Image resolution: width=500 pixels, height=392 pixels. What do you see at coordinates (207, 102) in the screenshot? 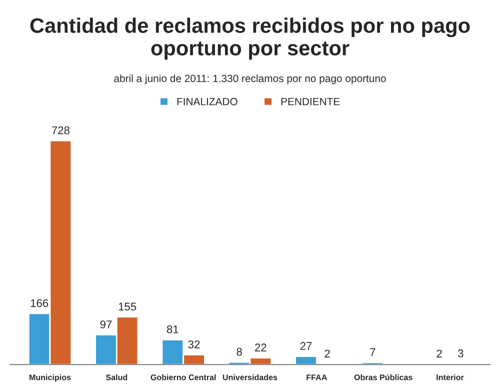
I see `legend-label: FINALIZADO` at bounding box center [207, 102].